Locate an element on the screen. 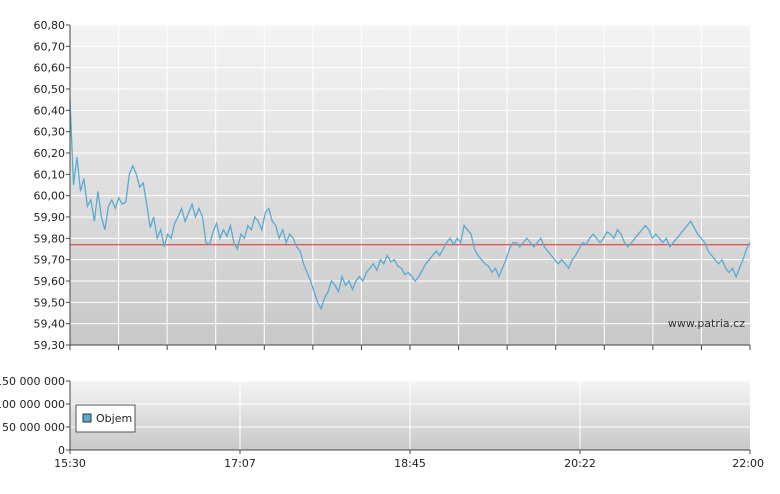 This screenshot has width=780, height=494. volume-y-tick-label: 50 000 000 is located at coordinates (33, 427).